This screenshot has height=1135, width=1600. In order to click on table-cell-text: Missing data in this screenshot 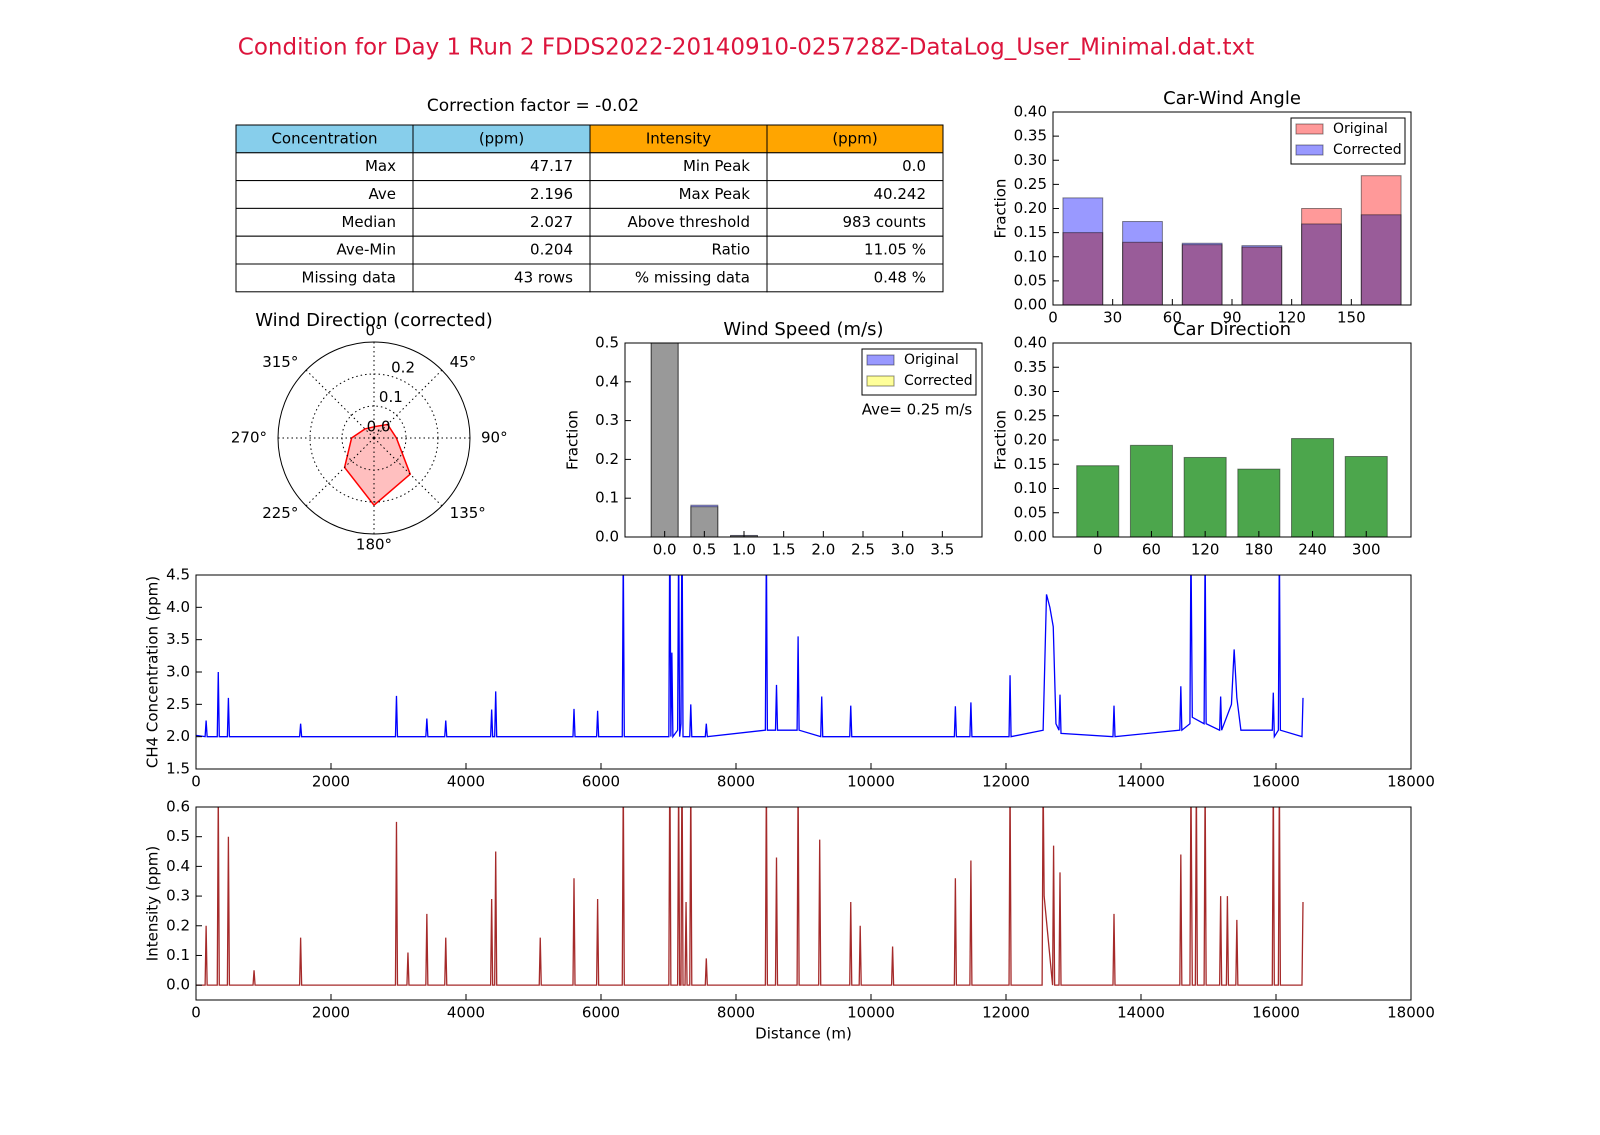, I will do `click(349, 277)`.